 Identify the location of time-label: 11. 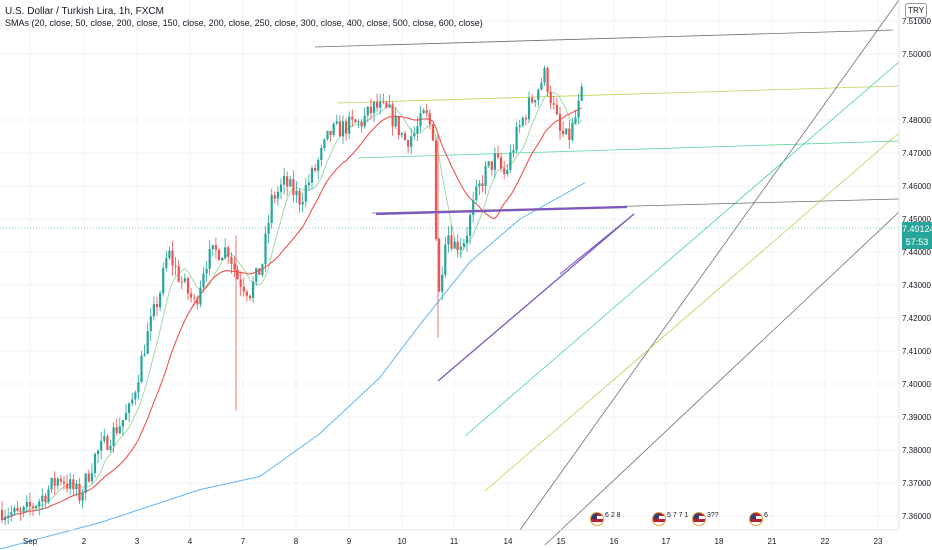
(454, 541).